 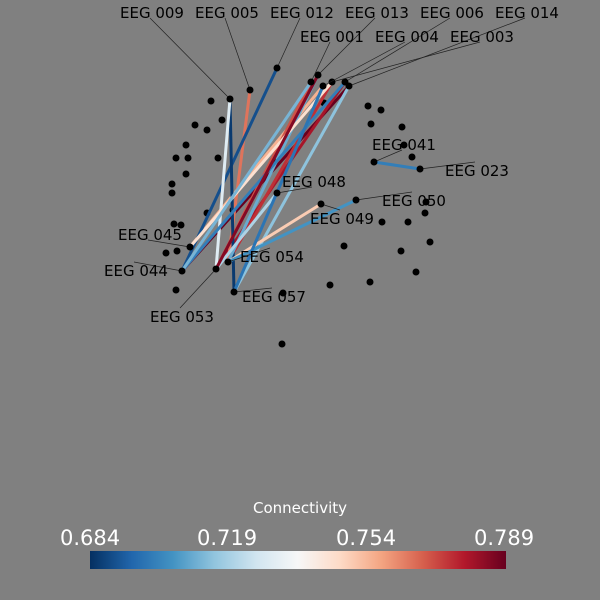 I want to click on colorbar-tick: 0.719, so click(x=227, y=538).